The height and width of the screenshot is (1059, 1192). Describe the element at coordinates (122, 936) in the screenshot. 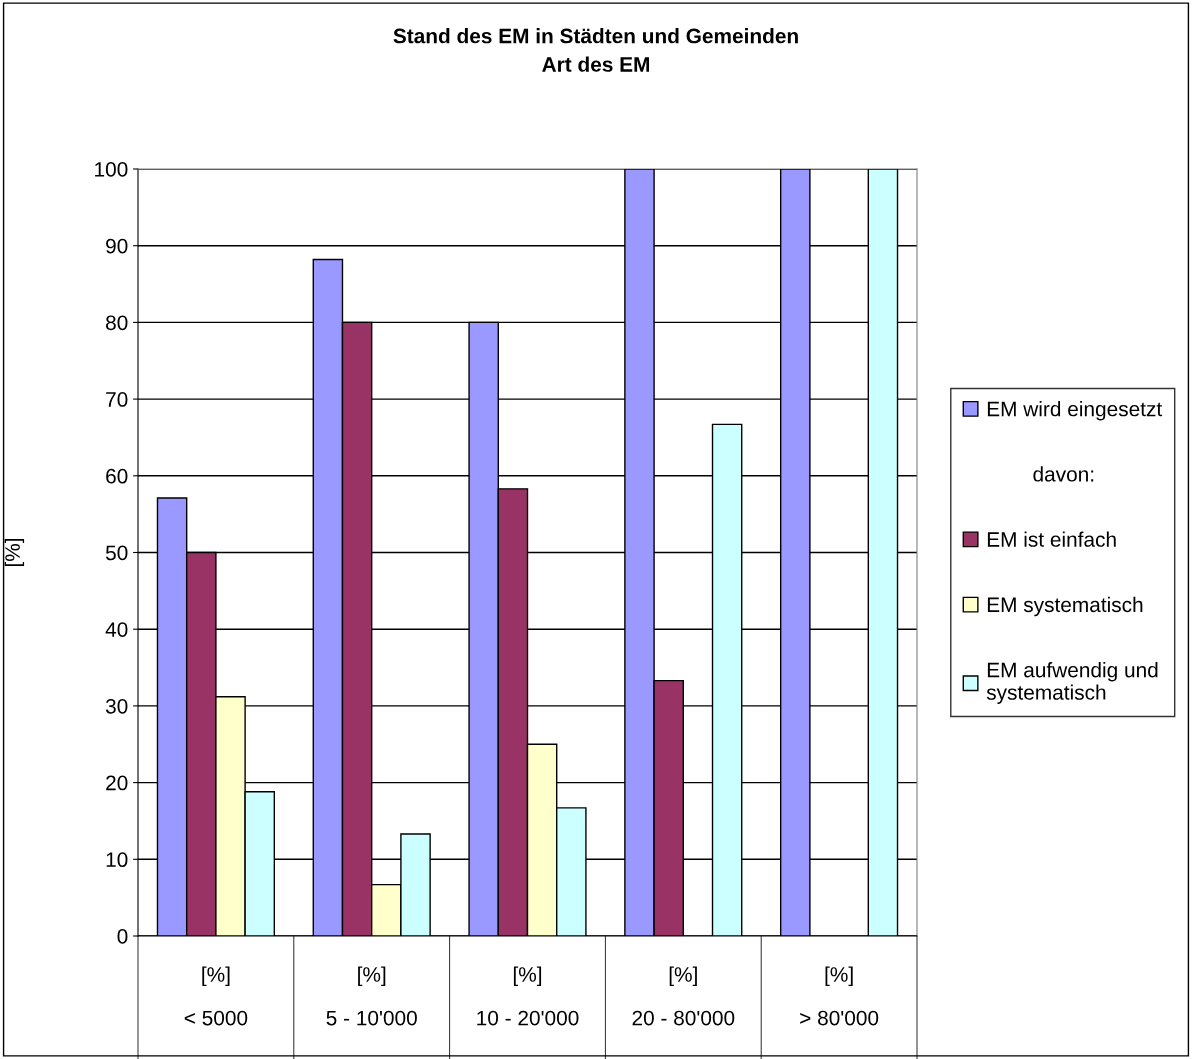

I see `y-tick-label: 0` at that location.